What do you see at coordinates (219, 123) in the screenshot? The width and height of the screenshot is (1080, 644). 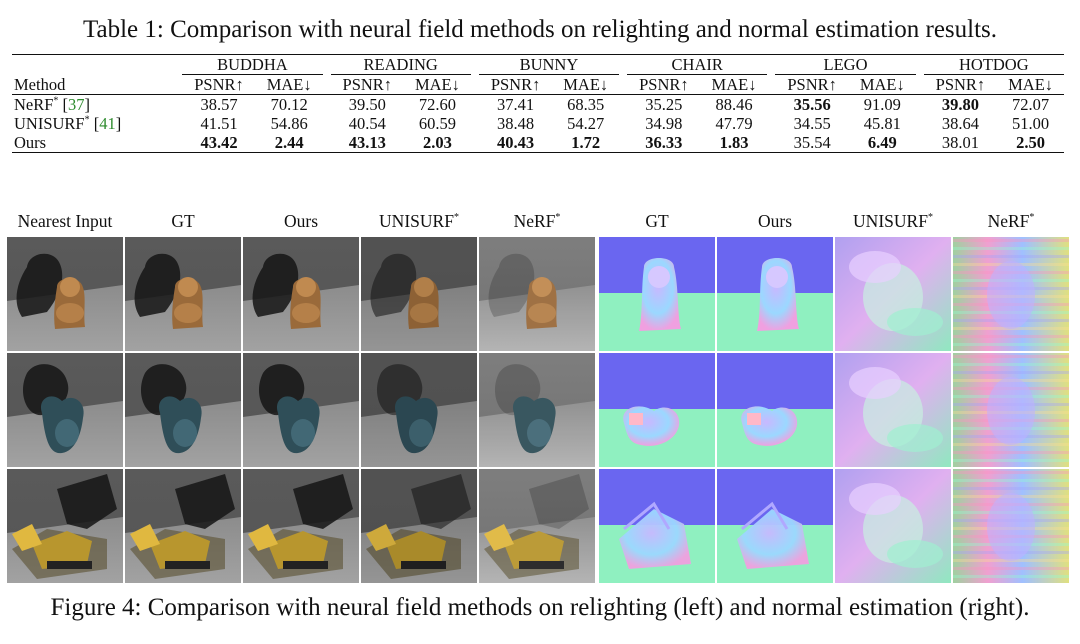 I see `metric-value: 41.51` at bounding box center [219, 123].